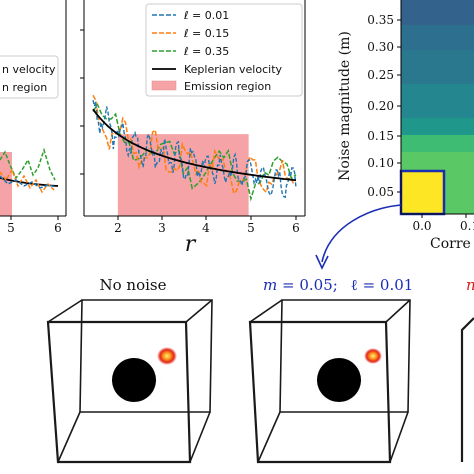  Describe the element at coordinates (206, 228) in the screenshot. I see `xtick-label-4: 4` at that location.